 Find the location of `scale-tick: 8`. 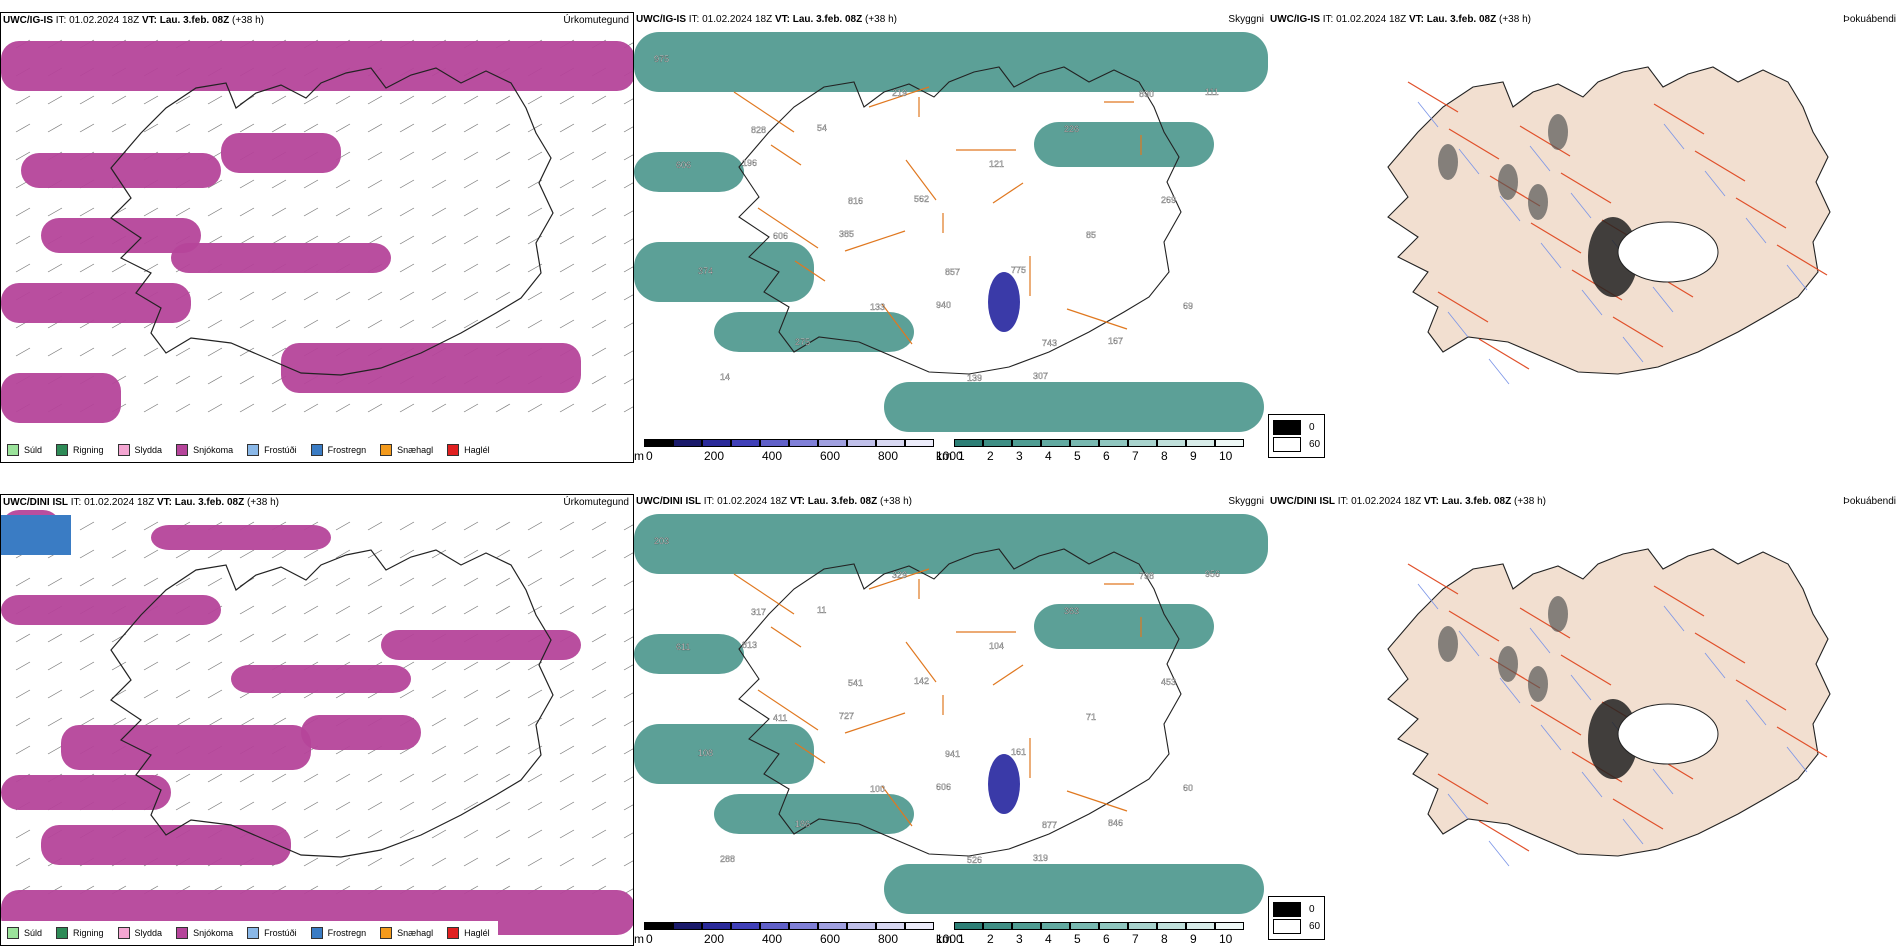

scale-tick: 8 is located at coordinates (1164, 939).